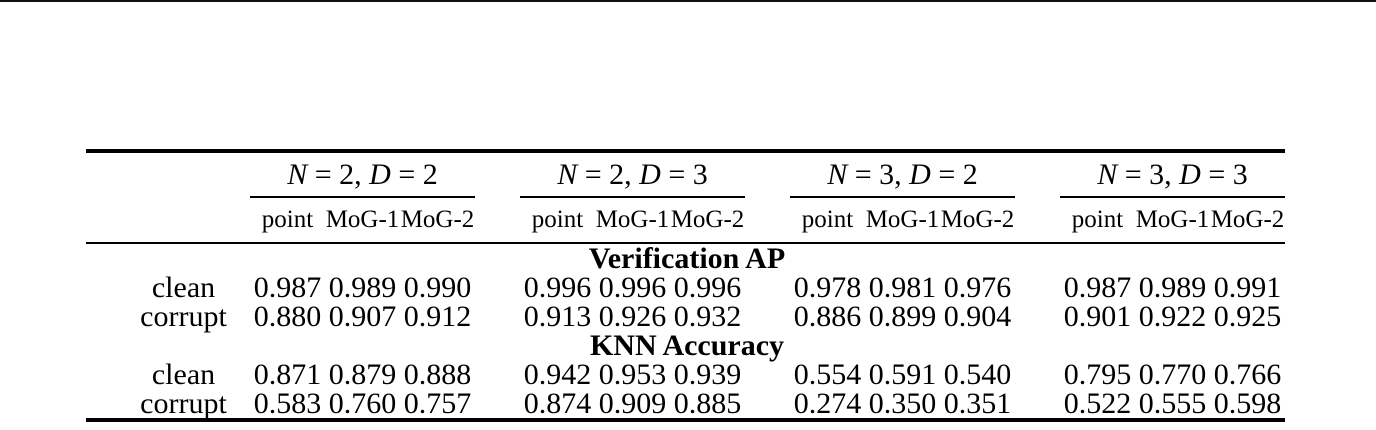  I want to click on section-label: Verification AP, so click(687, 258).